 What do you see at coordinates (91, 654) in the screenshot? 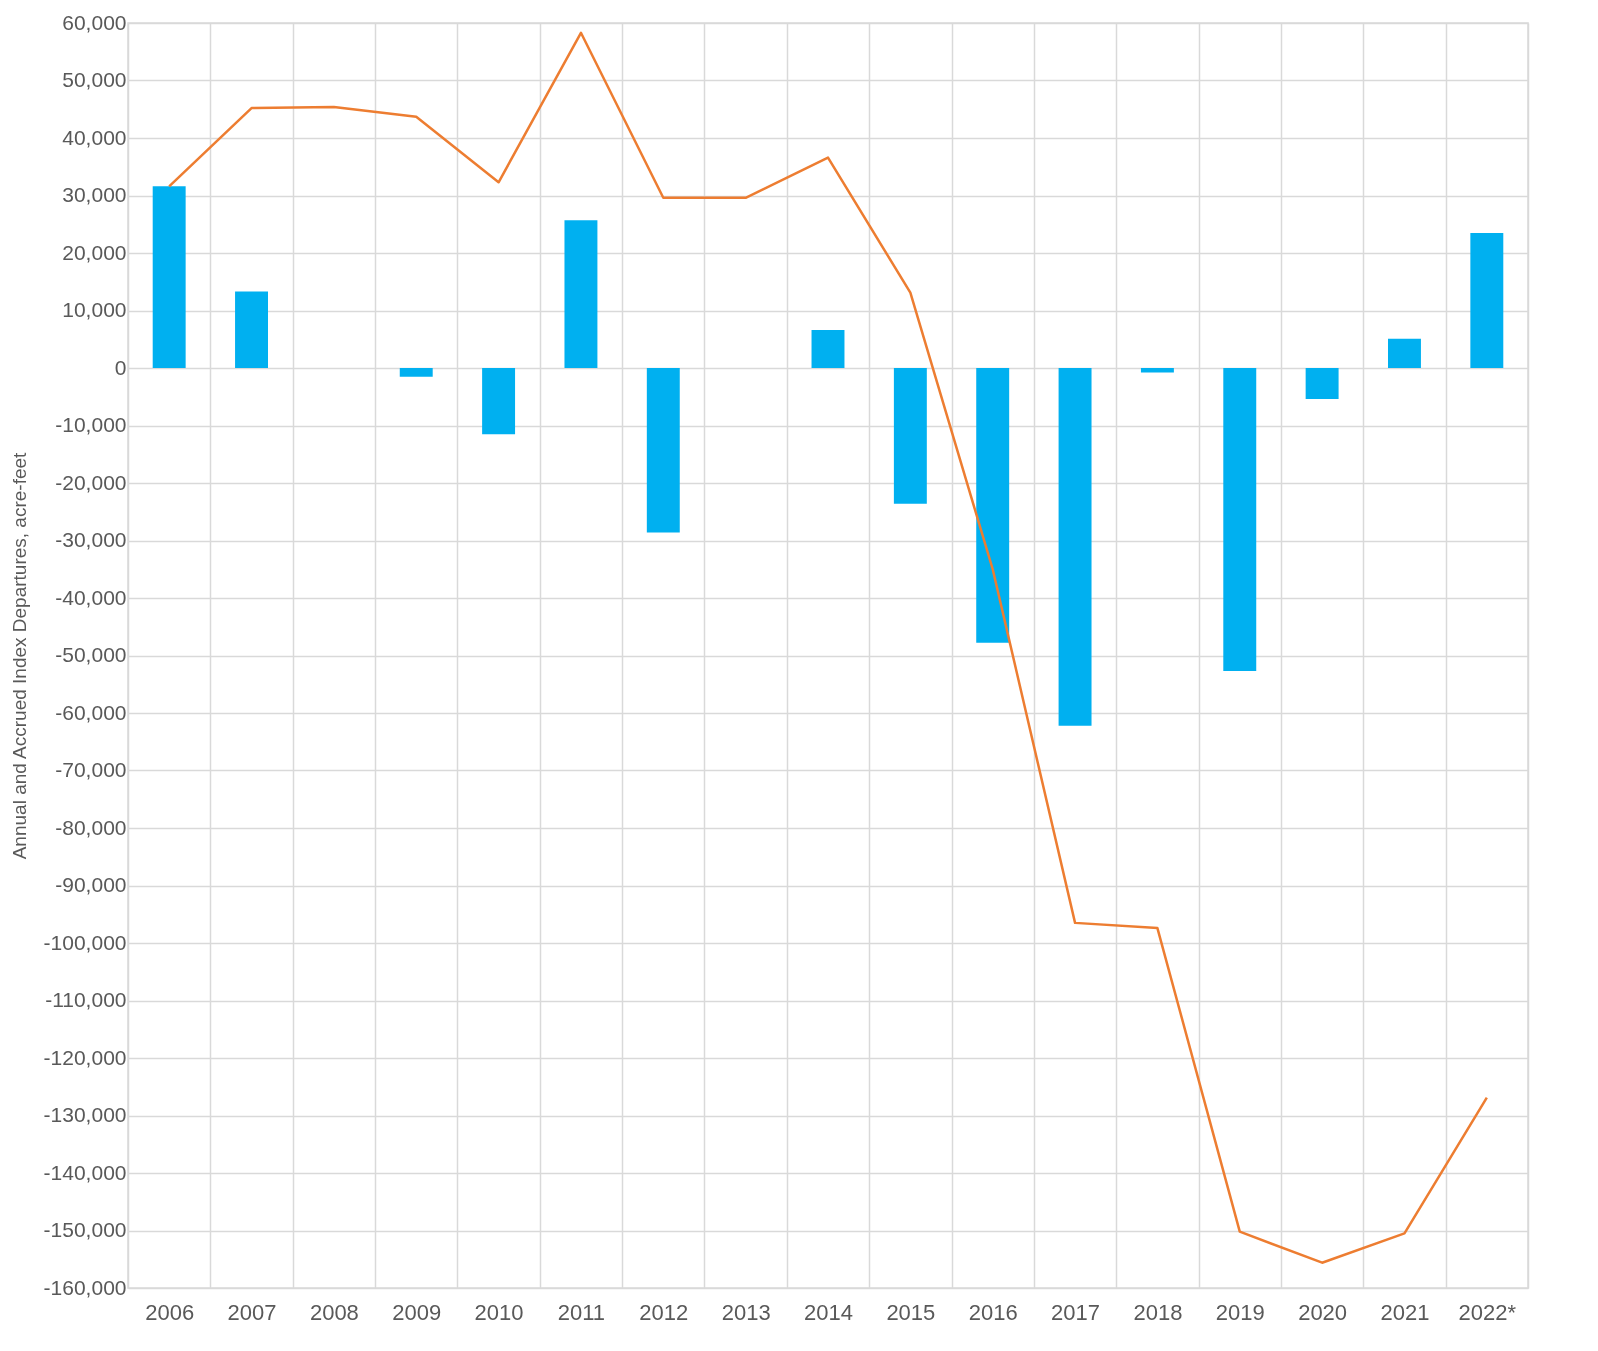
I see `y-tick-label: -50,000` at bounding box center [91, 654].